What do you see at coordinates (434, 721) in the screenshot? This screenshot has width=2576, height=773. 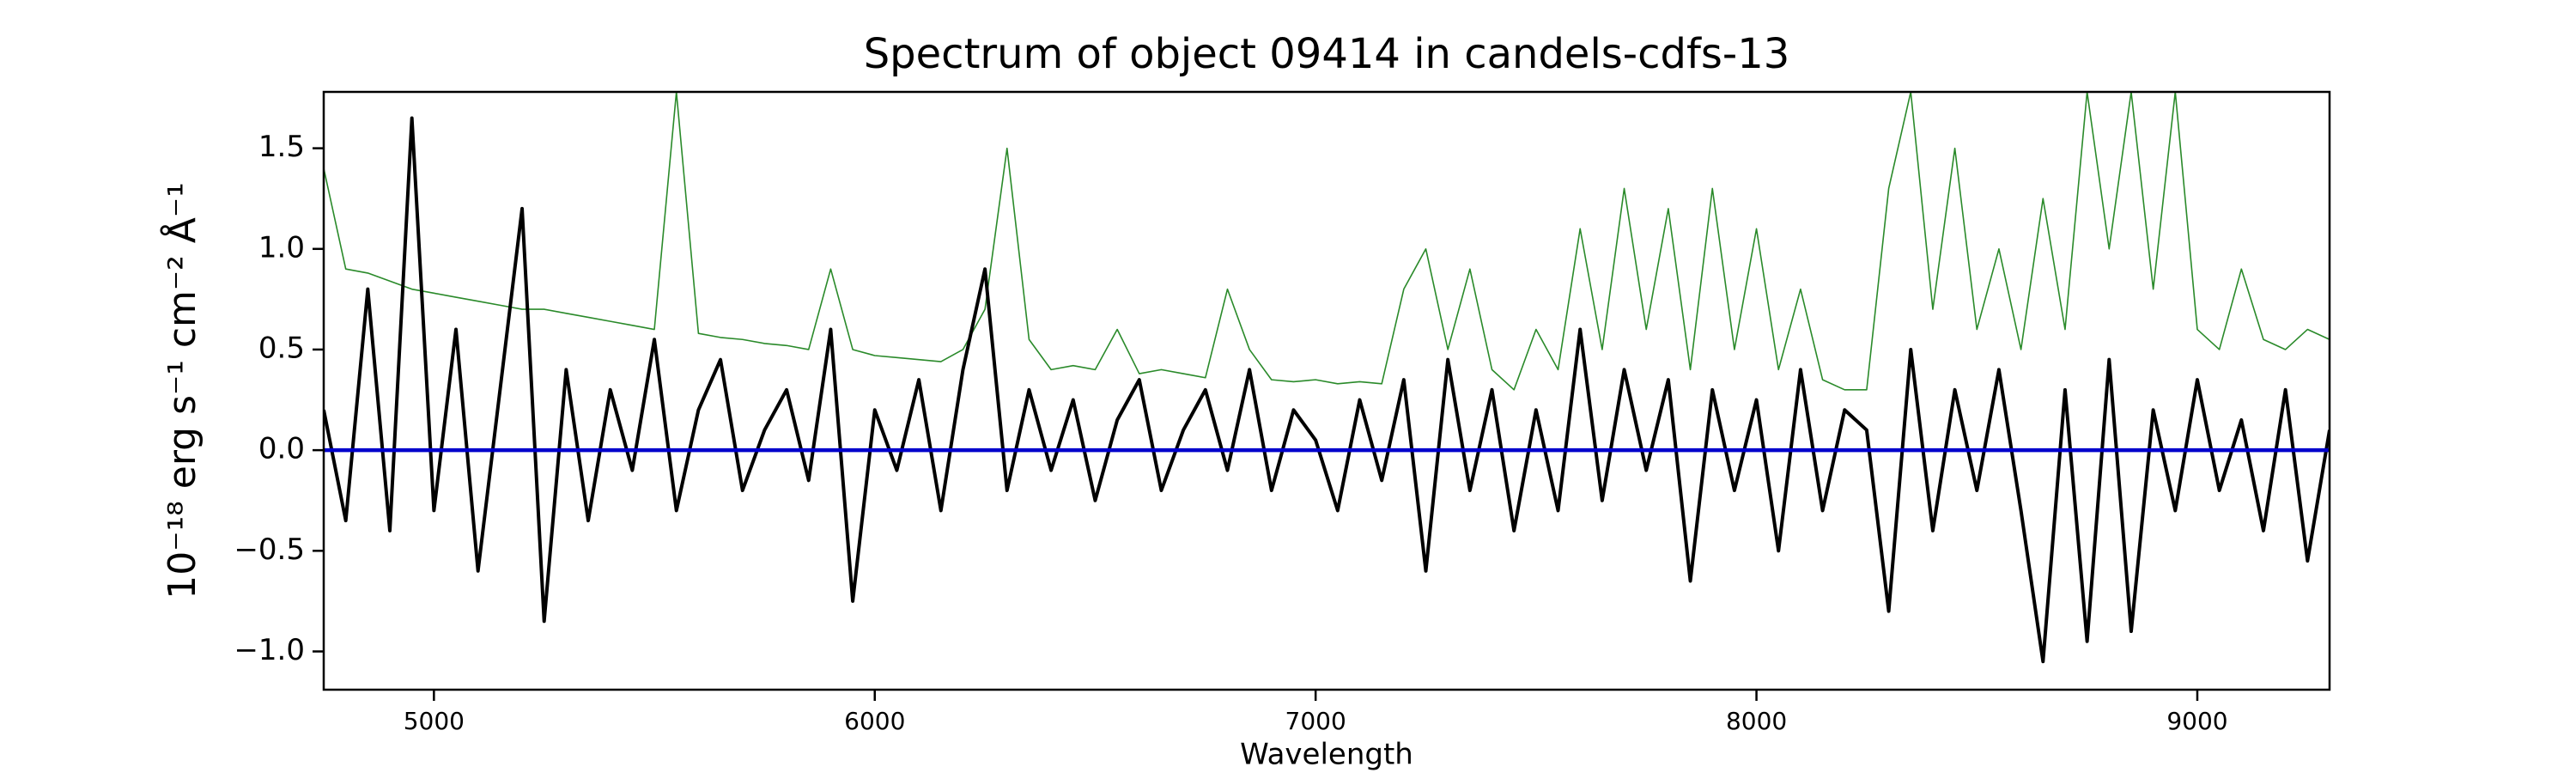 I see `x-tick-label: 5000` at bounding box center [434, 721].